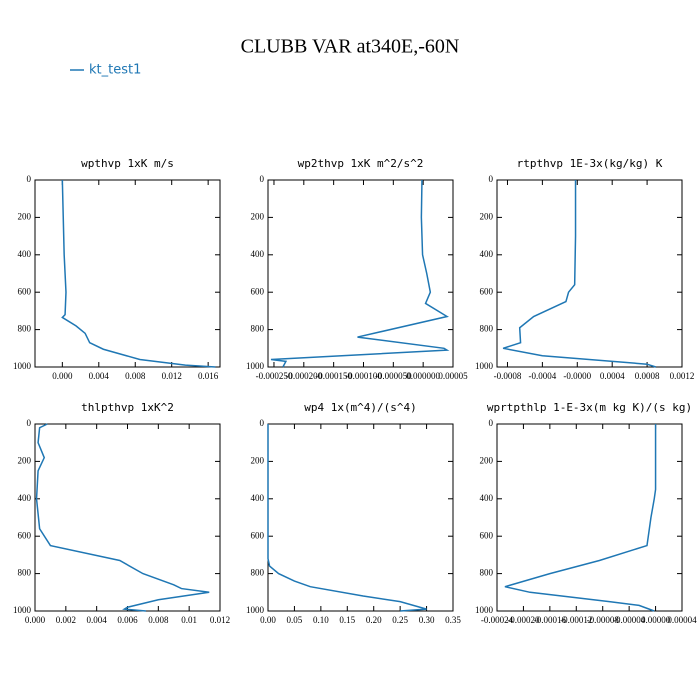  Describe the element at coordinates (497, 620) in the screenshot. I see `x-tick-label: -0.00024` at that location.